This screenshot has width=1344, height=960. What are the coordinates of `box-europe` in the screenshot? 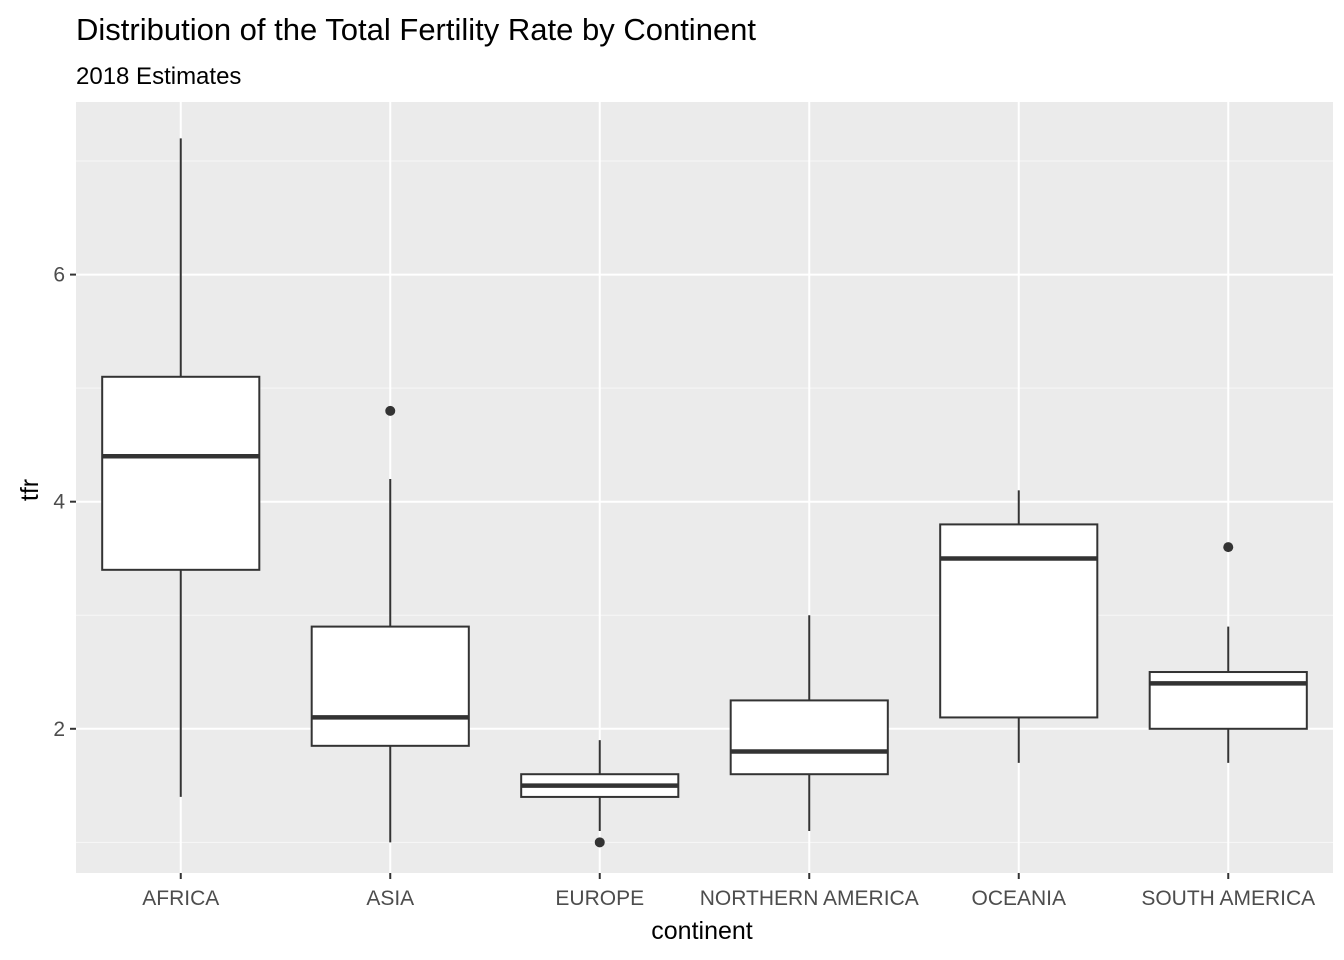 It's located at (600, 794).